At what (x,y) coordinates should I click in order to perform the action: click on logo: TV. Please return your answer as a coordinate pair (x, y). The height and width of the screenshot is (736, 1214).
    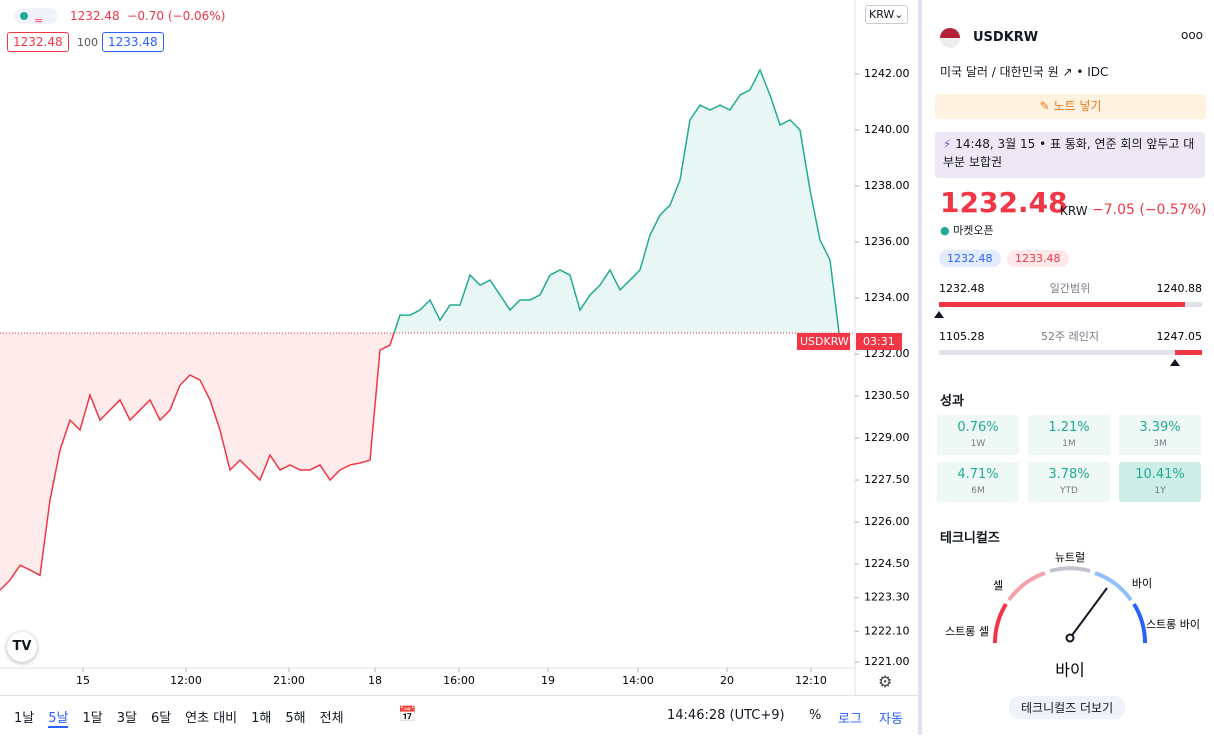
    Looking at the image, I should click on (22, 647).